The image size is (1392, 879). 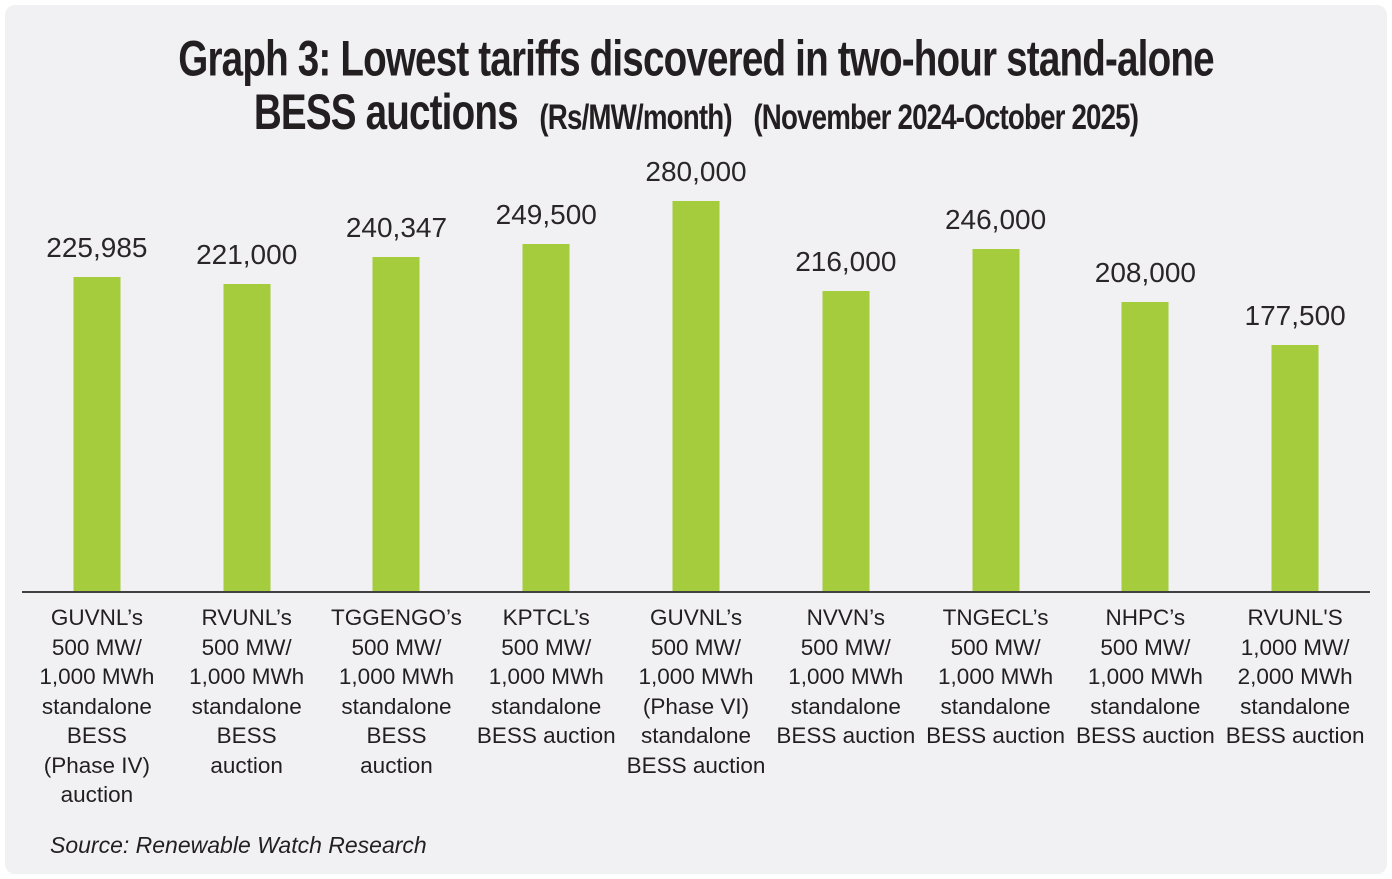 I want to click on bar-column: 216,000, so click(x=846, y=374).